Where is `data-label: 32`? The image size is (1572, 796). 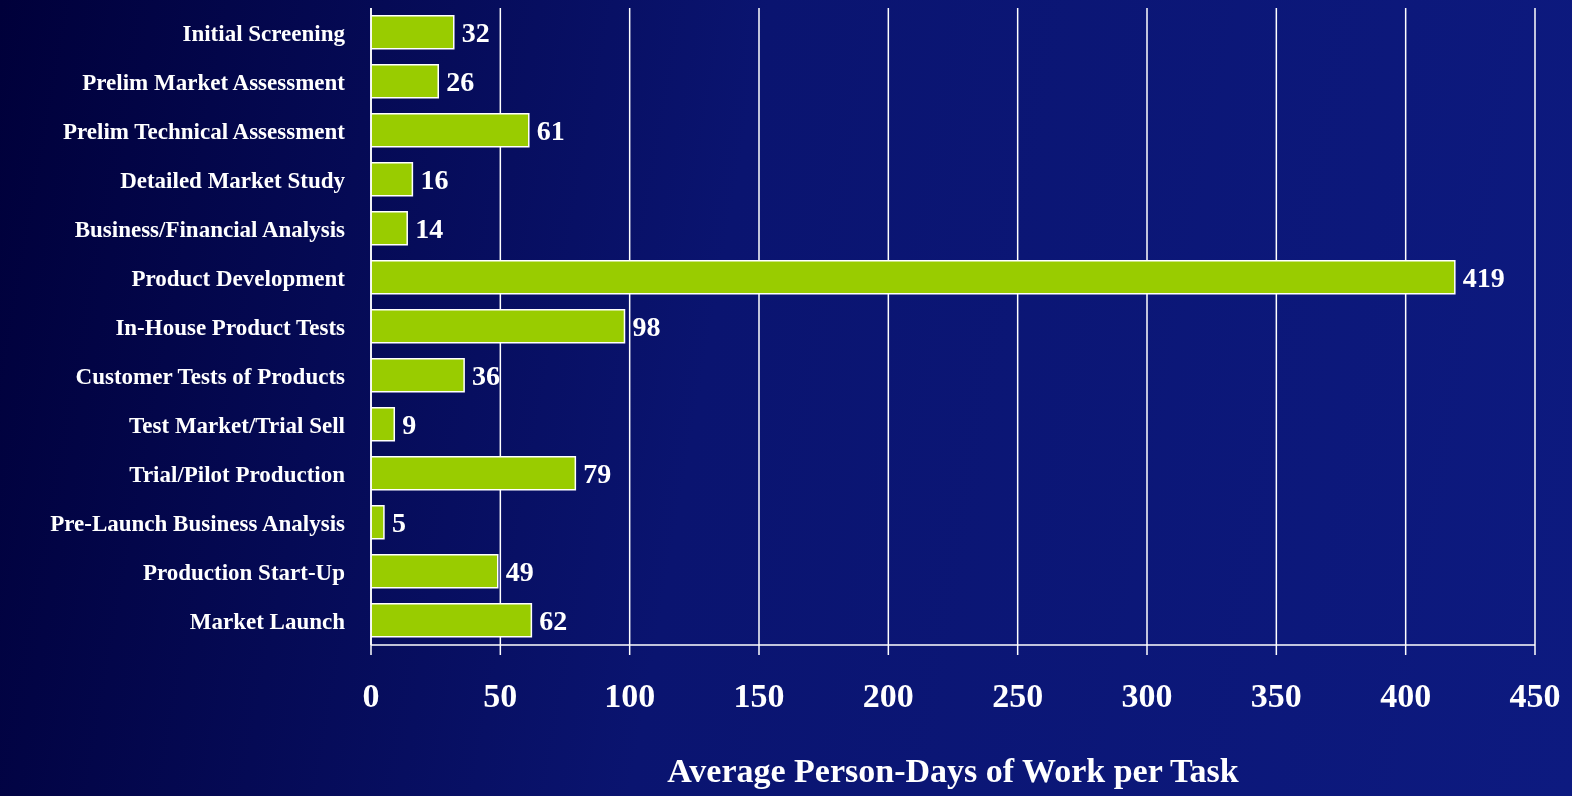
data-label: 32 is located at coordinates (475, 33).